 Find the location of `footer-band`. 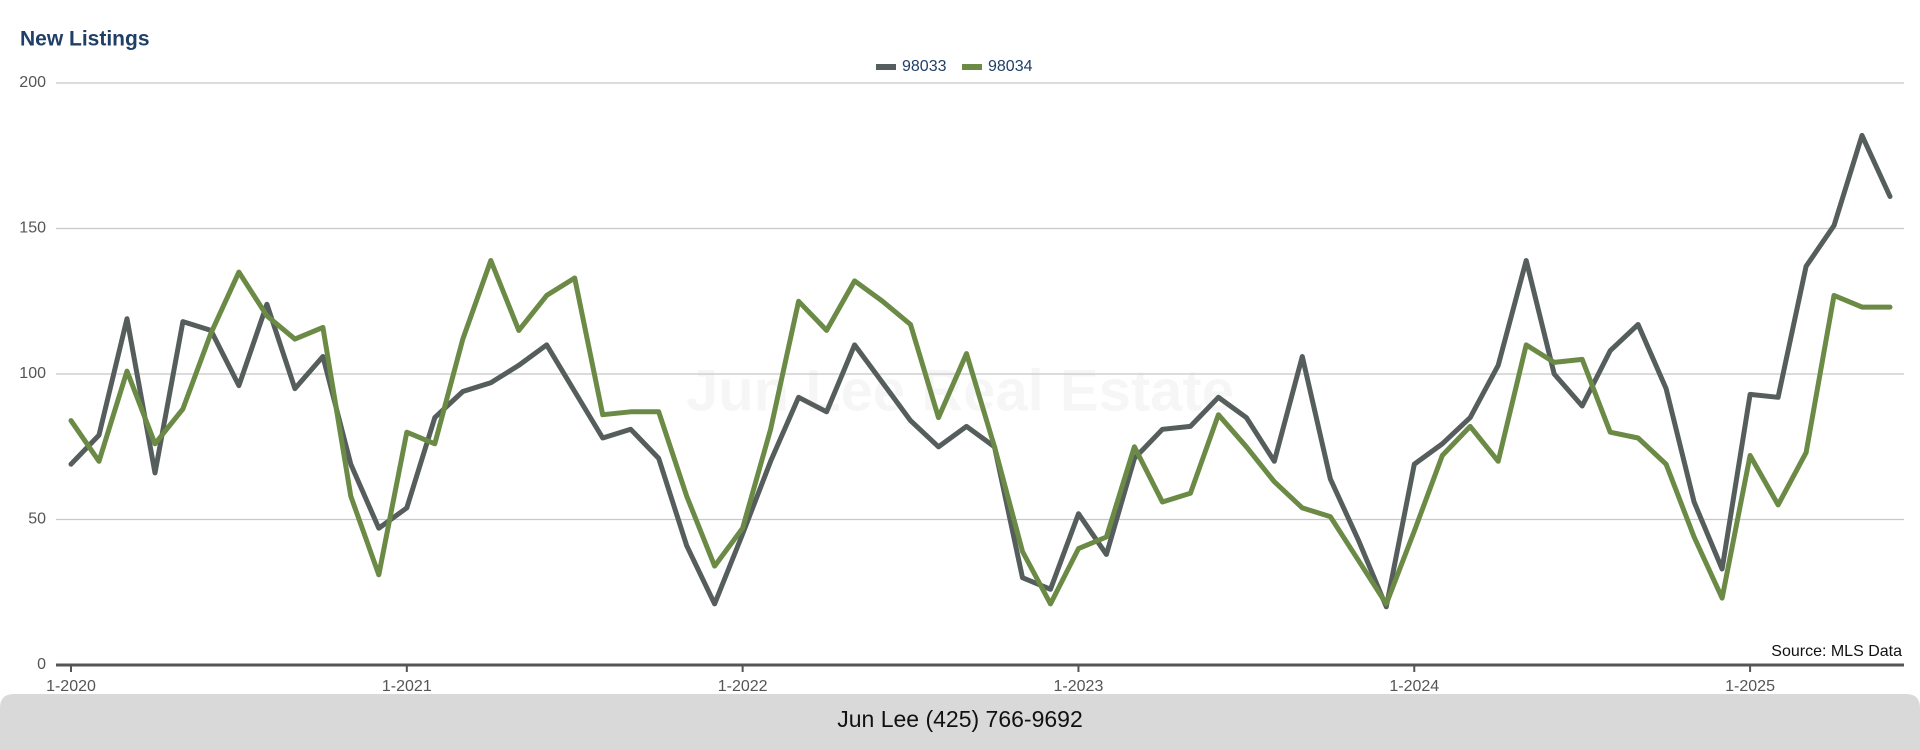

footer-band is located at coordinates (960, 722).